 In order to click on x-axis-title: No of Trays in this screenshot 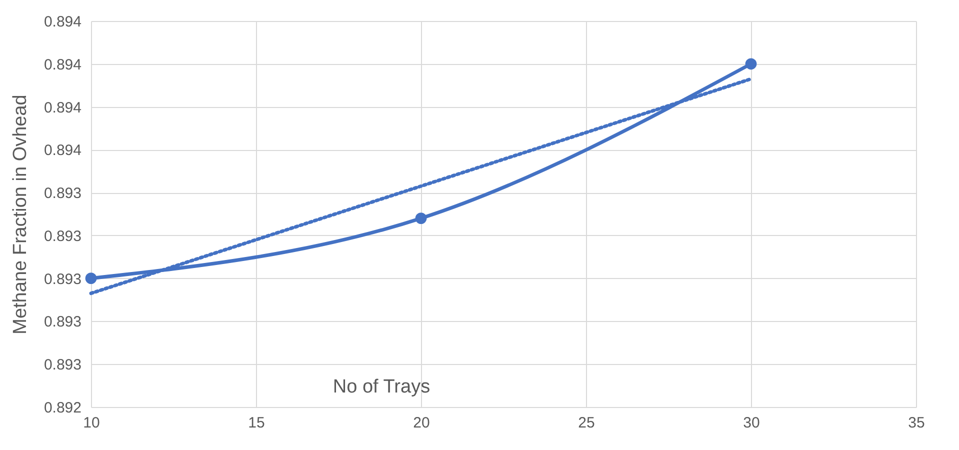, I will do `click(381, 387)`.